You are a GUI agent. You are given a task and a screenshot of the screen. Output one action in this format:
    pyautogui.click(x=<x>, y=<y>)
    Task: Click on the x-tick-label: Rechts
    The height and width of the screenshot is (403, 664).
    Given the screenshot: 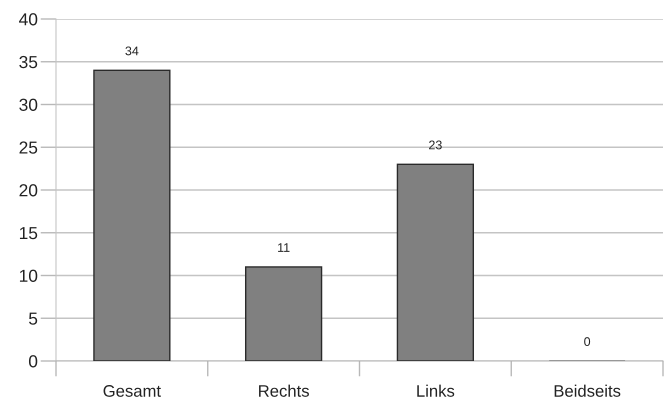 What is the action you would take?
    pyautogui.click(x=284, y=390)
    